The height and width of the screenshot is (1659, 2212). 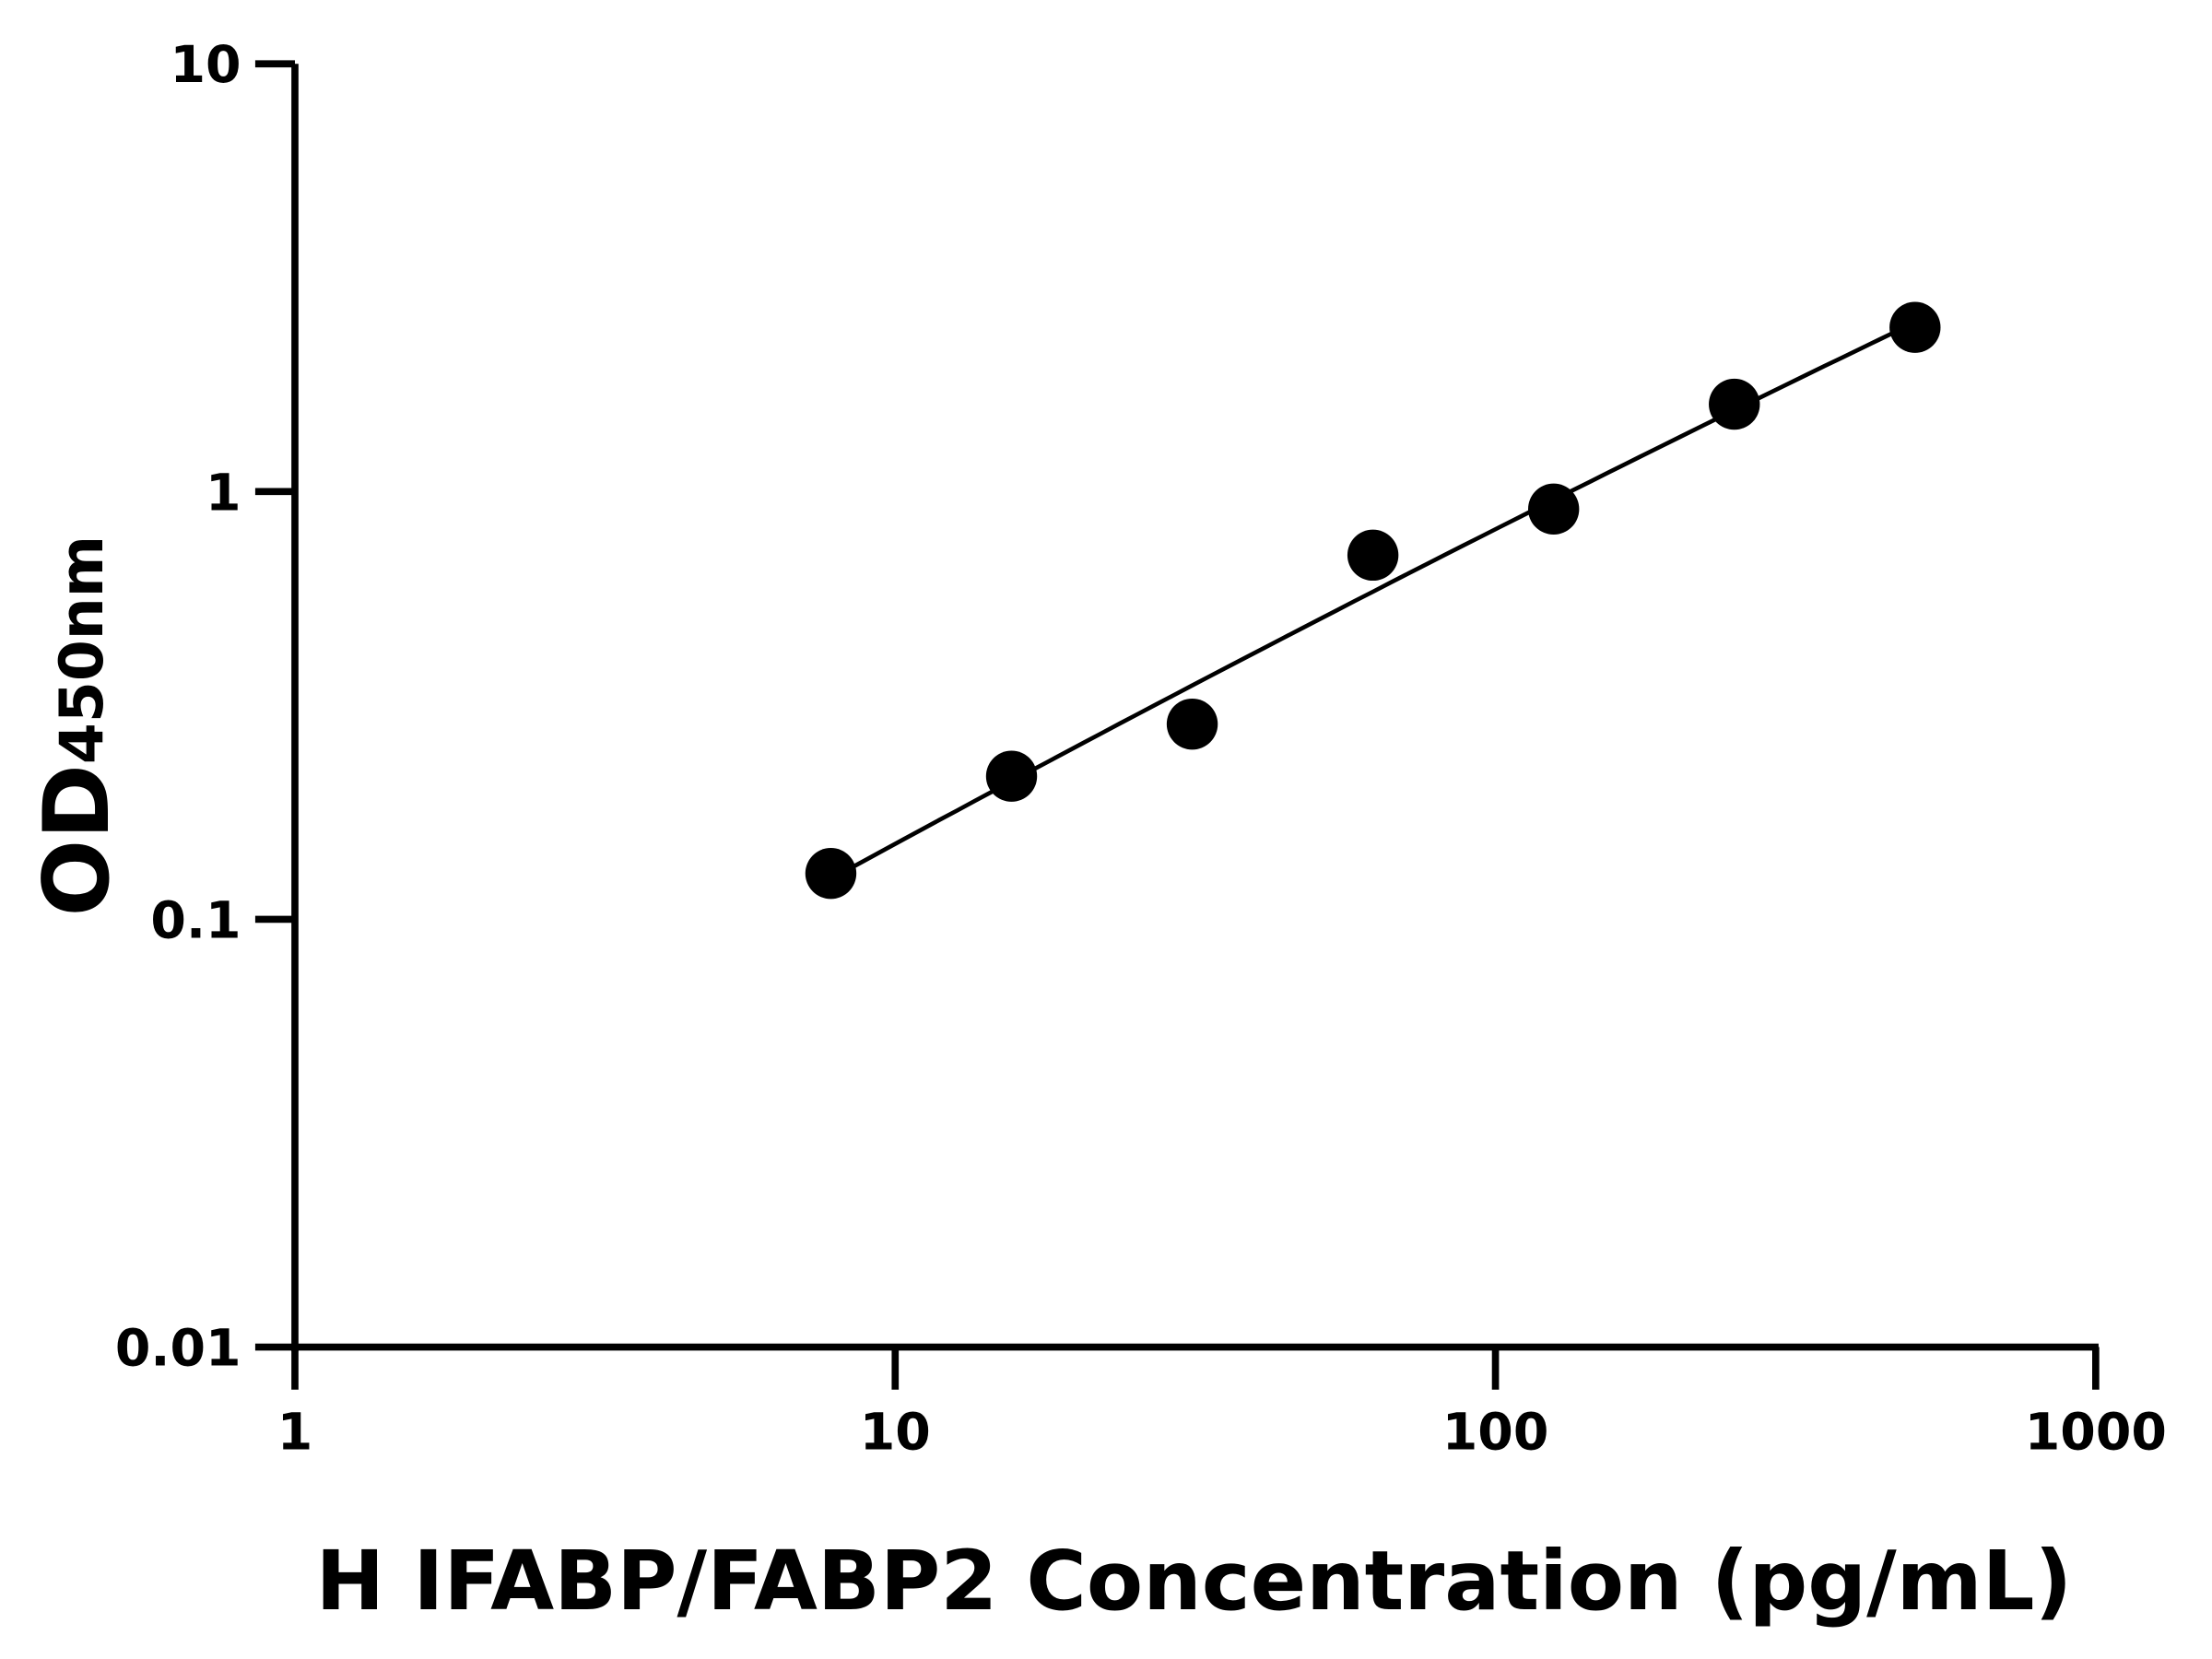 I want to click on x-tick-label: 10, so click(x=895, y=1432).